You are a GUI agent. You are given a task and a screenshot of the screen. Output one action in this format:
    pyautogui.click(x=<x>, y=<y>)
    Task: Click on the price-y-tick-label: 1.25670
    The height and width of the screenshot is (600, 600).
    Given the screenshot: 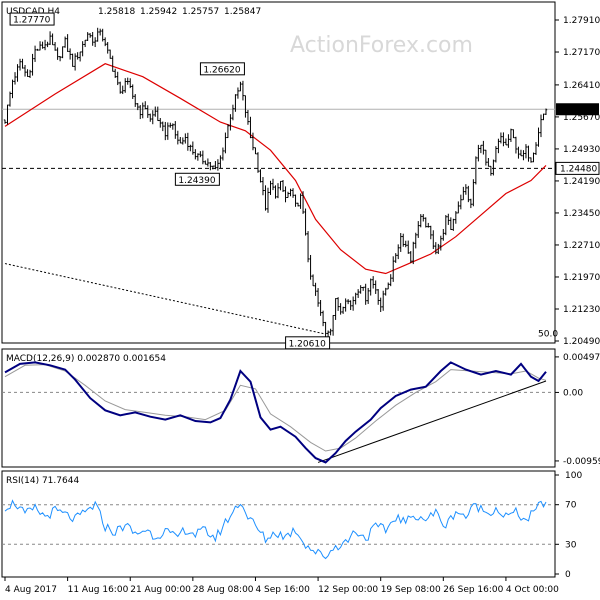 What is the action you would take?
    pyautogui.click(x=581, y=118)
    